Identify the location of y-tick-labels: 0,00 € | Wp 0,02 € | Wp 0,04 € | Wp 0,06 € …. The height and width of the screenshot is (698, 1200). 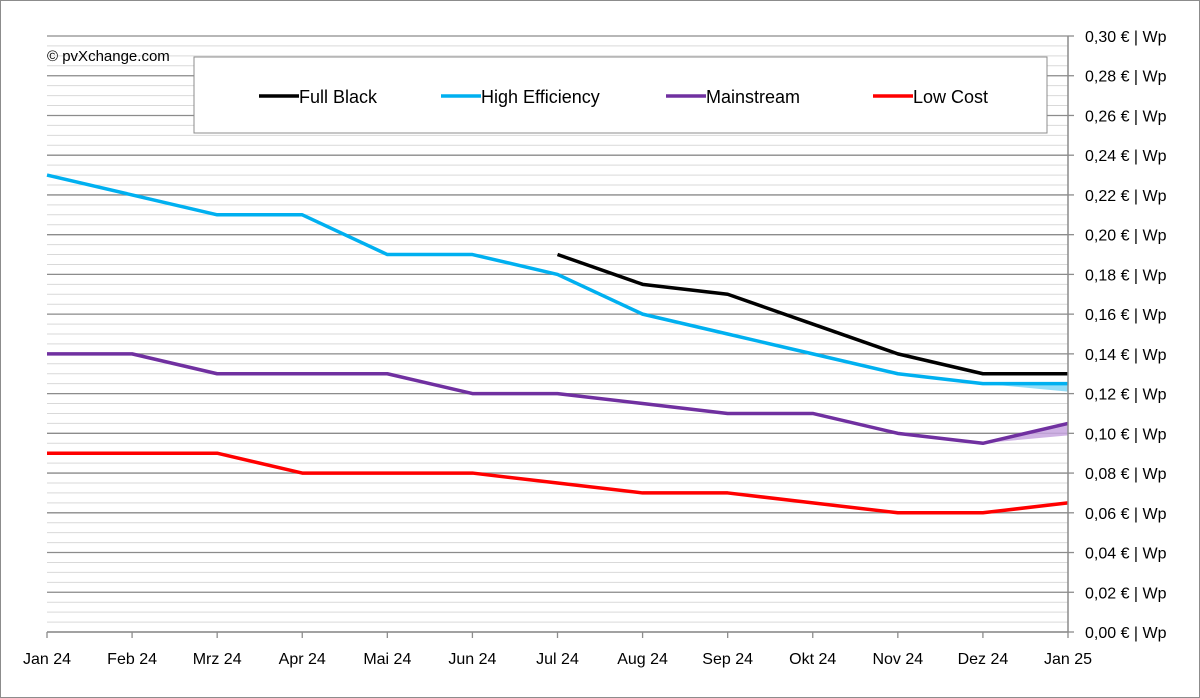
(1126, 335).